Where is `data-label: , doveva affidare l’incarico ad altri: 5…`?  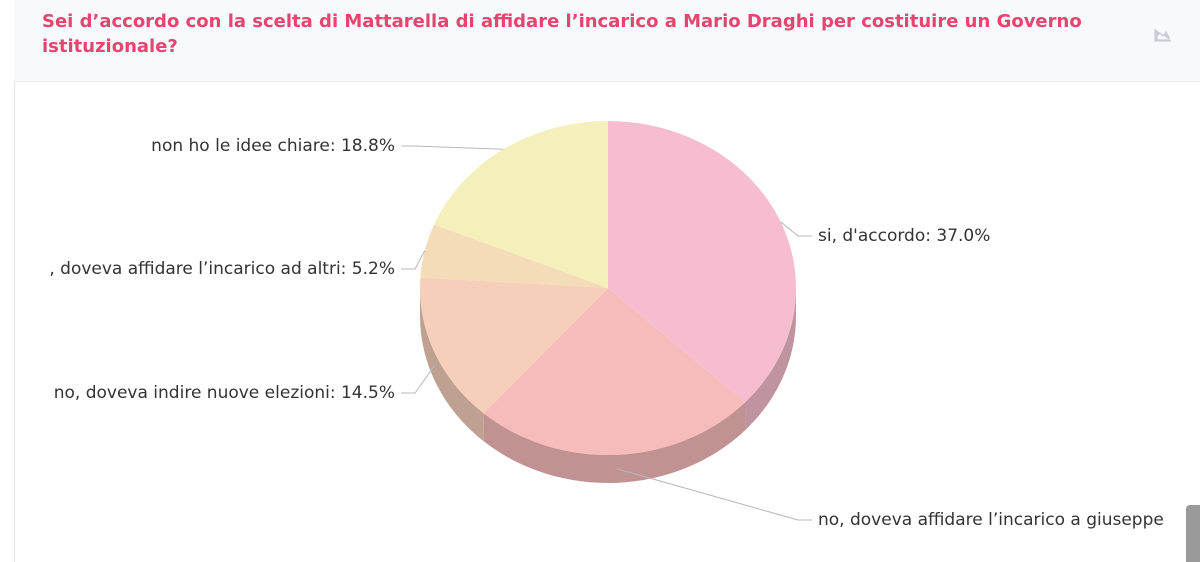 data-label: , doveva affidare l’incarico ad altri: 5… is located at coordinates (222, 269).